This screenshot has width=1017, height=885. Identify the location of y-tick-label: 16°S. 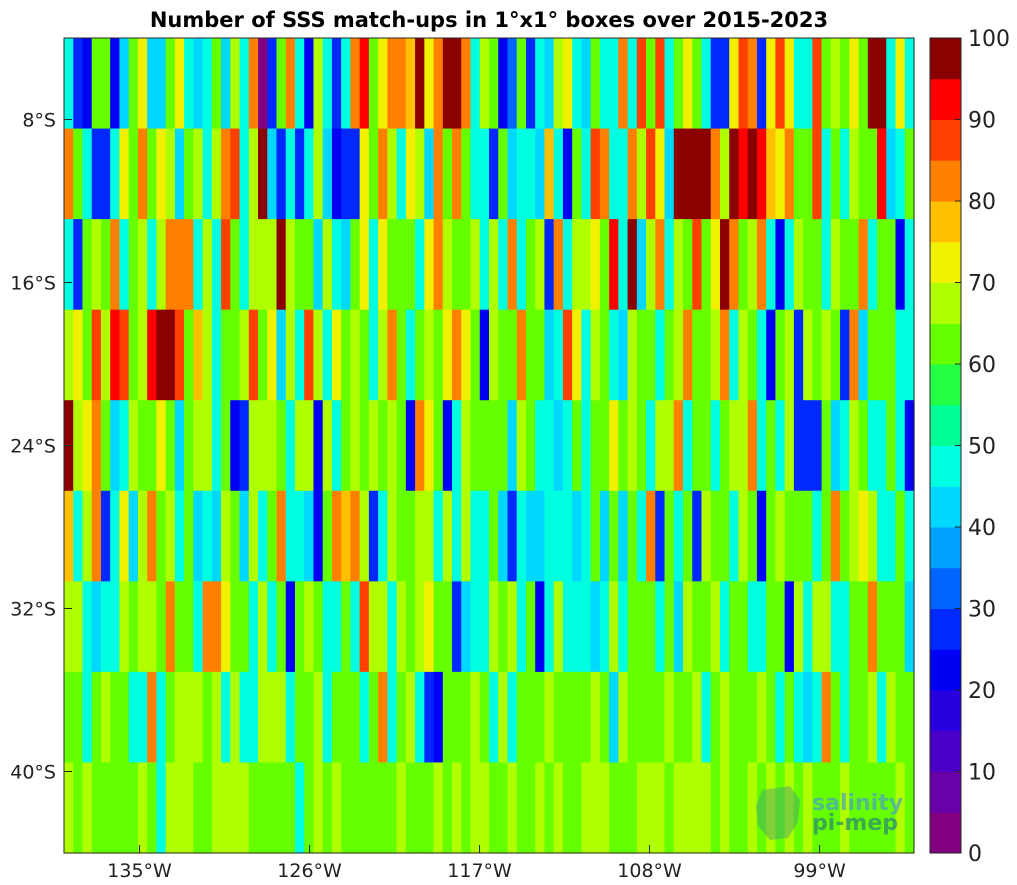
(33, 284).